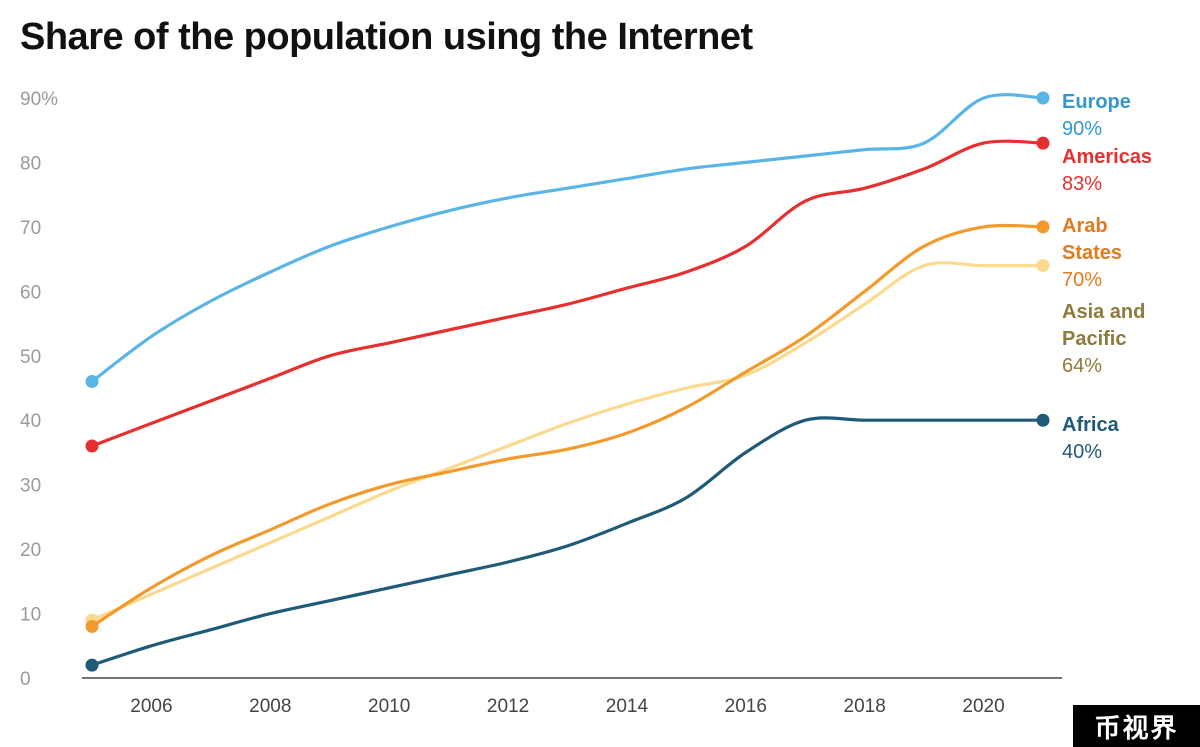 This screenshot has height=747, width=1200. What do you see at coordinates (389, 706) in the screenshot?
I see `x-tick-label: 2010` at bounding box center [389, 706].